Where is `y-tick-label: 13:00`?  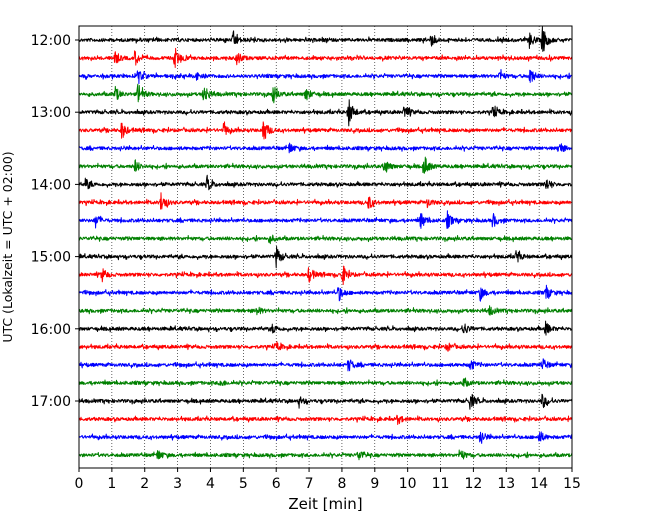 y-tick-label: 13:00 is located at coordinates (51, 113).